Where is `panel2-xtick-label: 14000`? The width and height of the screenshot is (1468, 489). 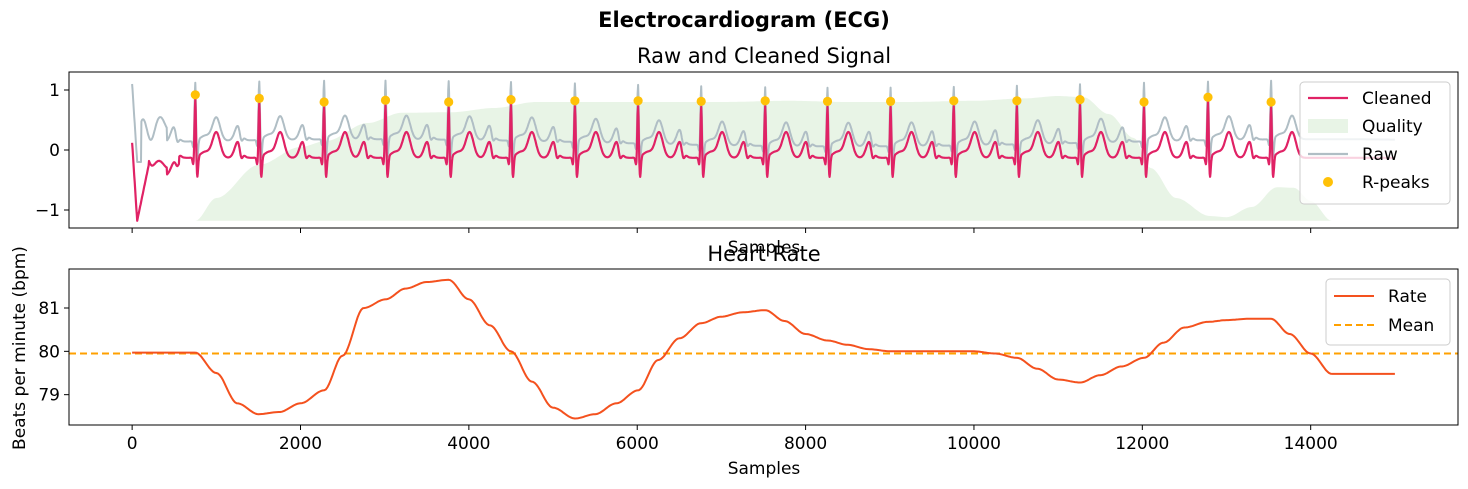
panel2-xtick-label: 14000 is located at coordinates (1311, 444).